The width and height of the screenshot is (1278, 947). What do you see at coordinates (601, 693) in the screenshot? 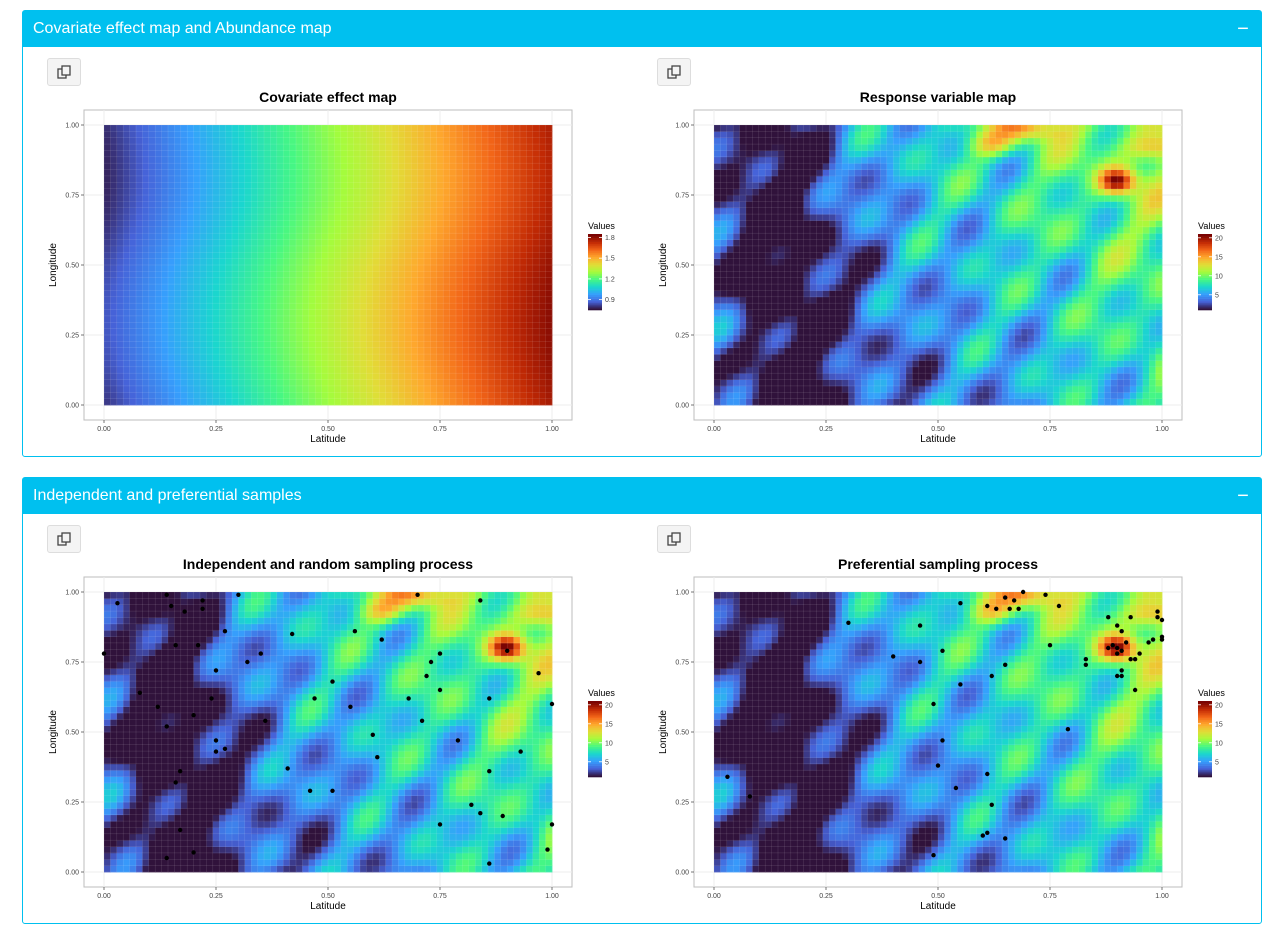
I see `legend-title: Values` at bounding box center [601, 693].